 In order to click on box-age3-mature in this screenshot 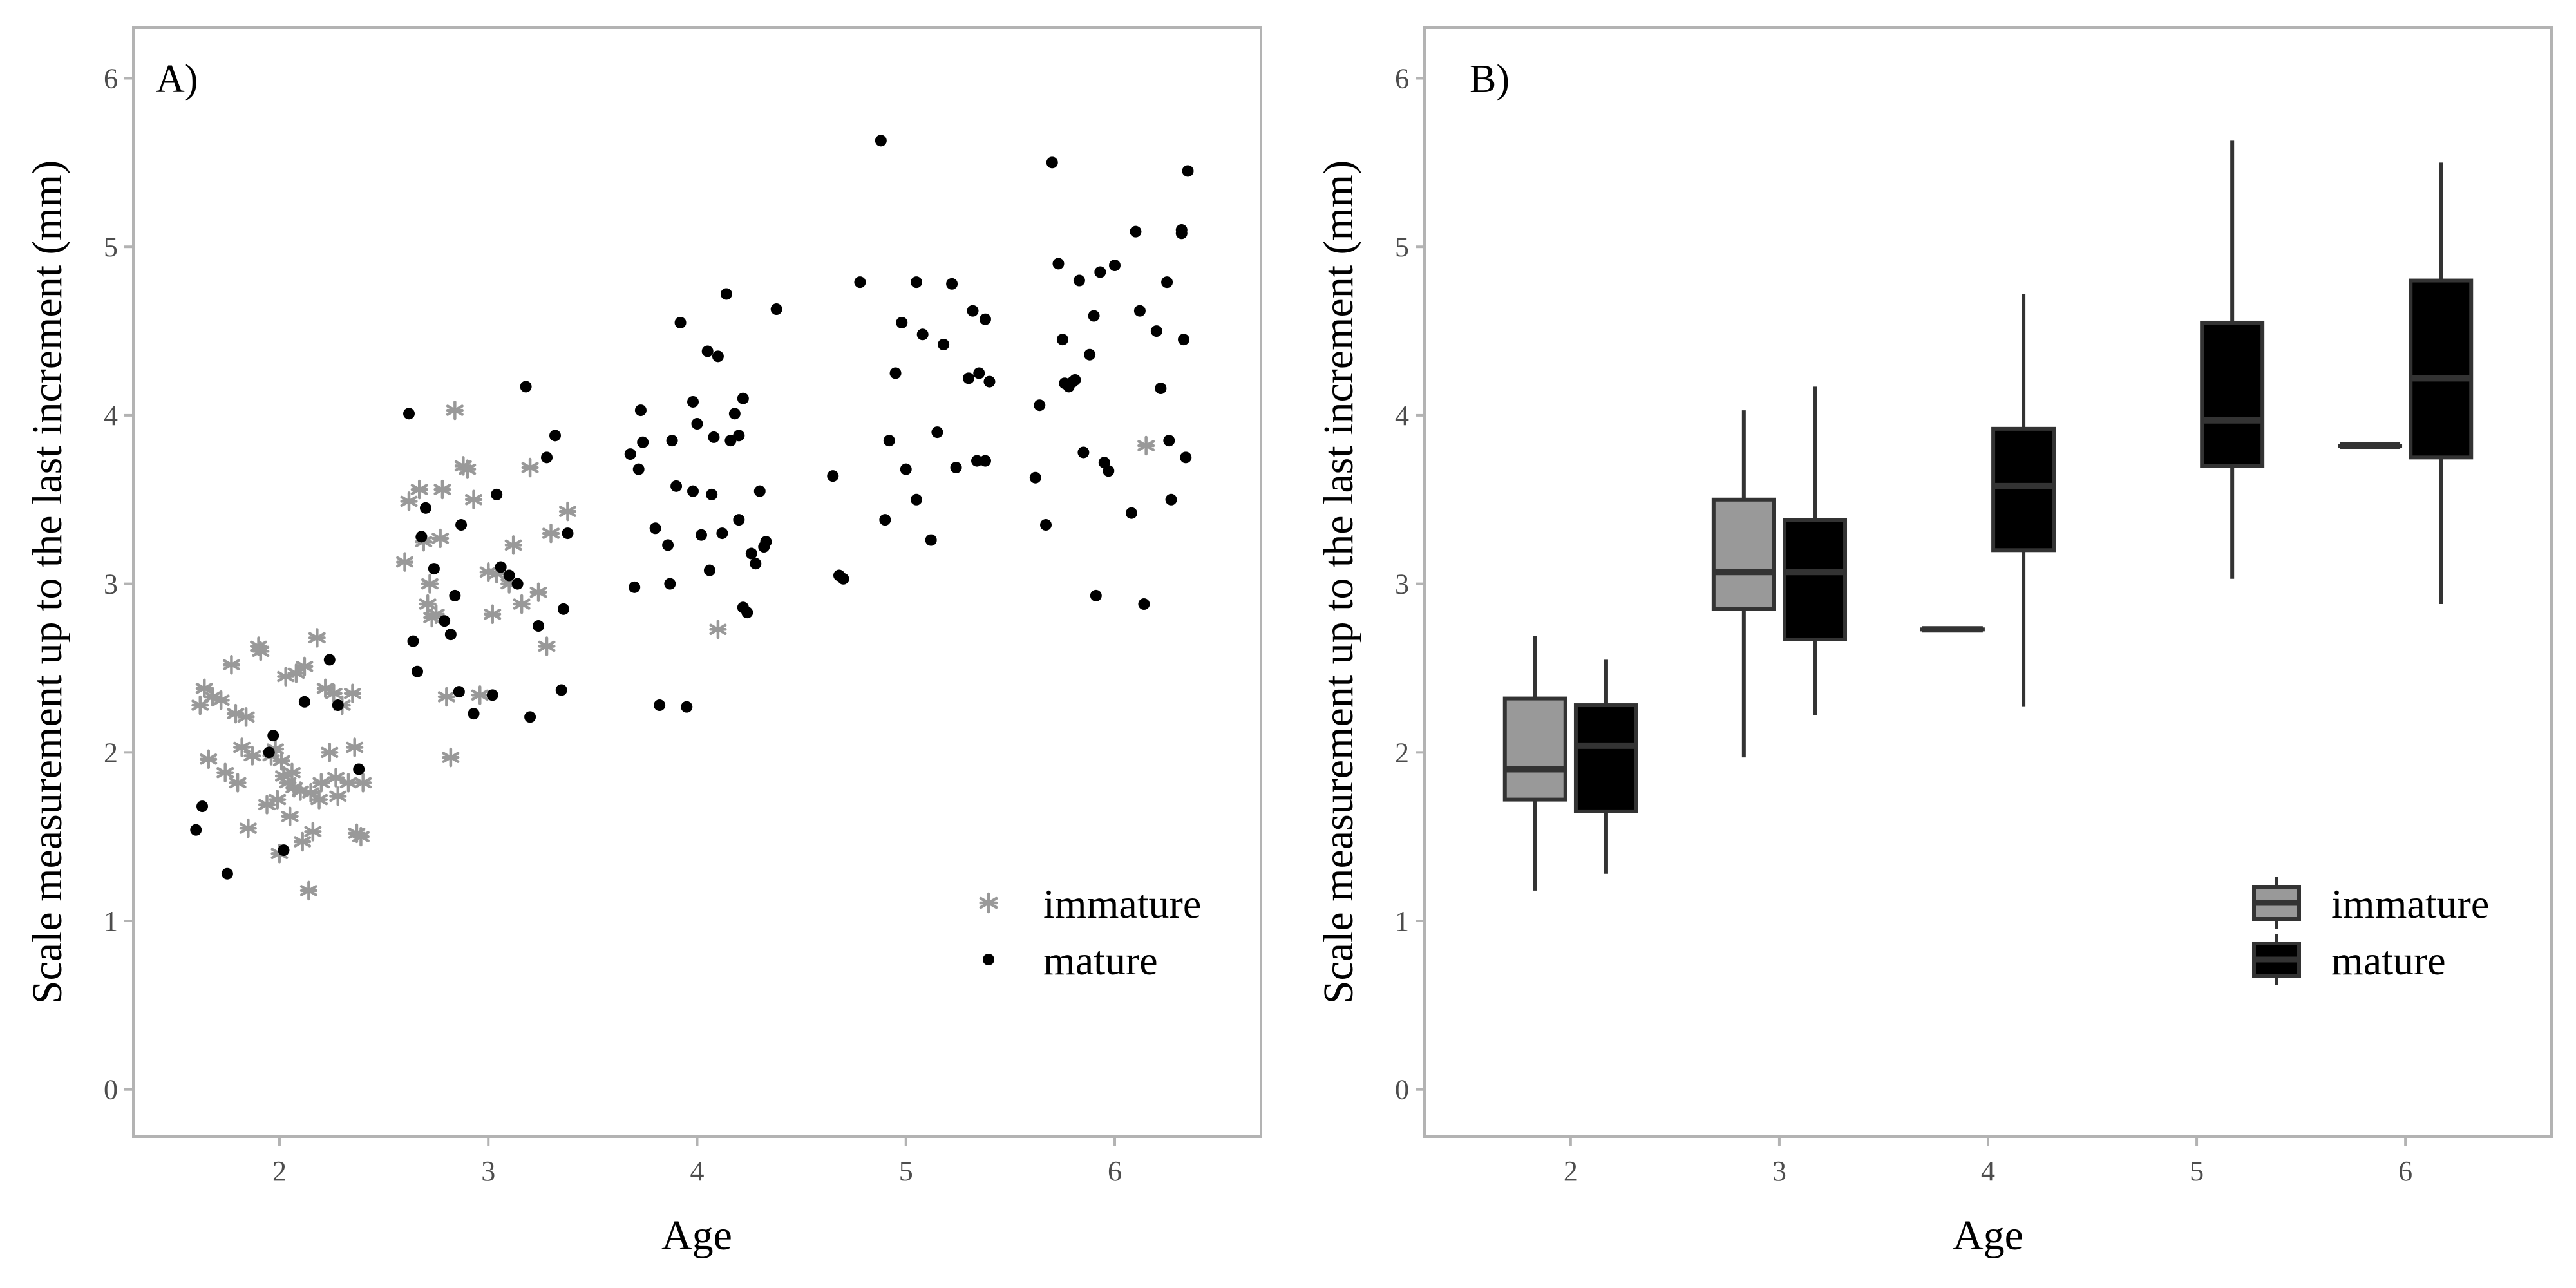, I will do `click(1816, 550)`.